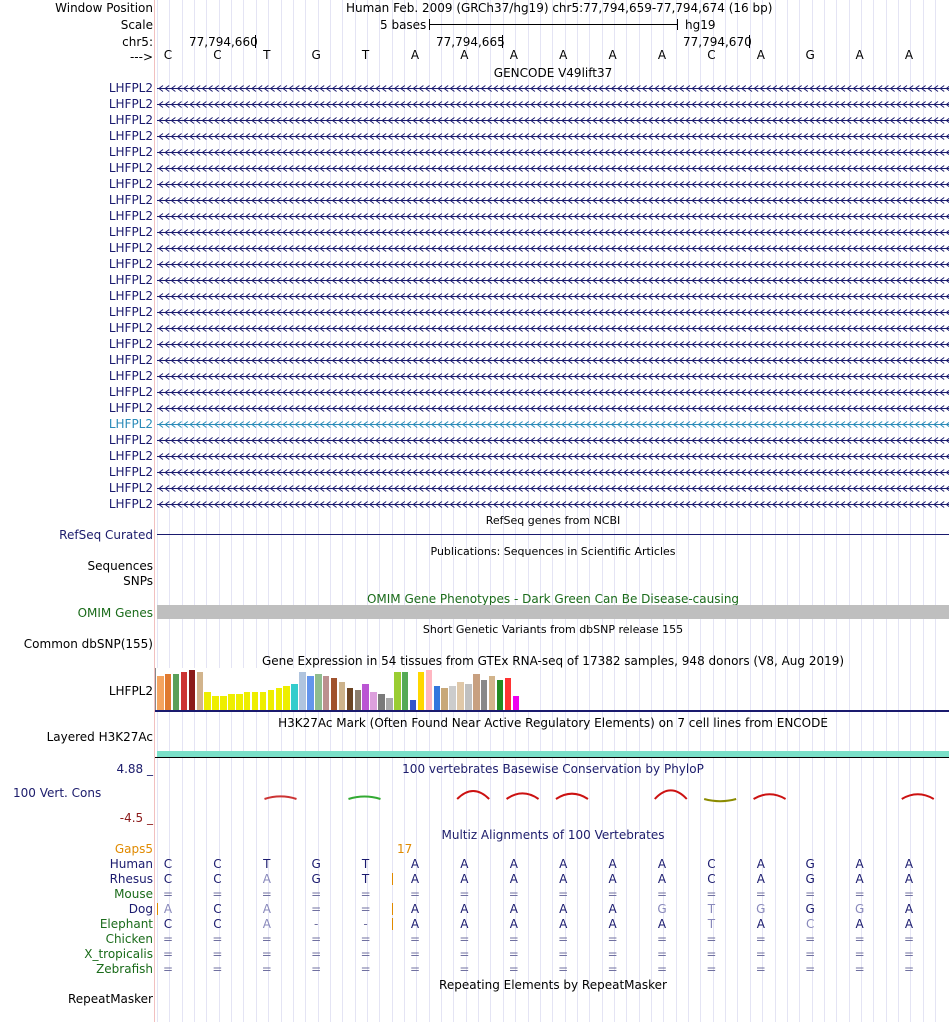 The image size is (950, 1022). What do you see at coordinates (131, 864) in the screenshot?
I see `multiz-species-label: Human` at bounding box center [131, 864].